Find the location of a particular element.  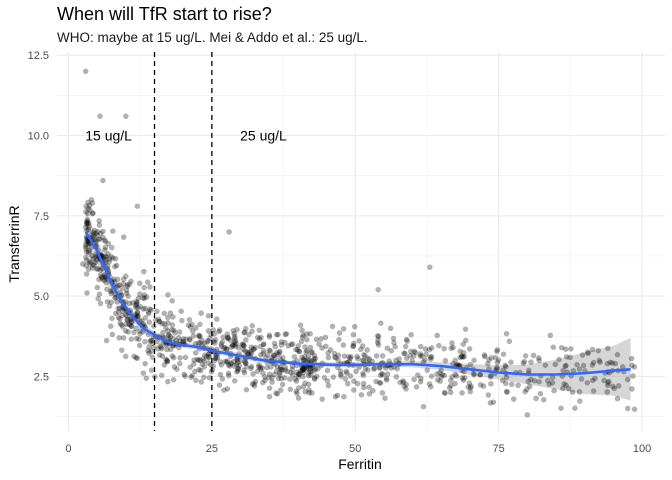

y-tick-label: 10.0 is located at coordinates (38, 137).